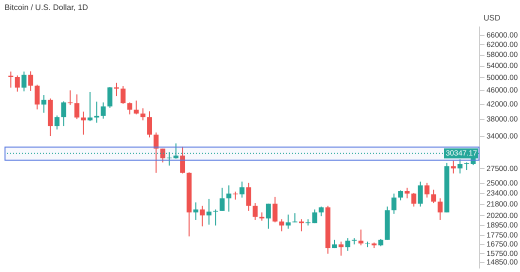 The image size is (520, 272). Describe the element at coordinates (46, 7) in the screenshot. I see `chart-title: Bitcoin / U.S. Dollar, 1D` at that location.